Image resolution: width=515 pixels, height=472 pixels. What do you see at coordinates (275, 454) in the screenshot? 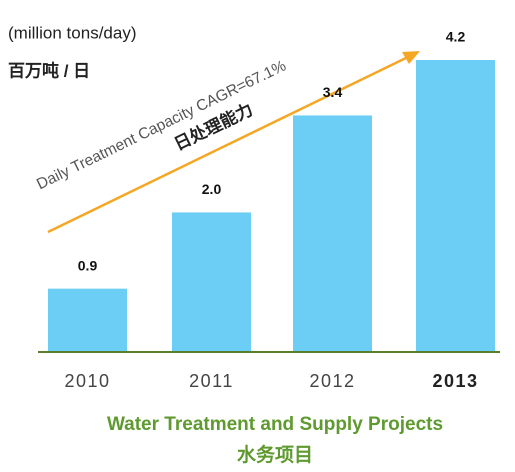
I see `chart-subtitle: 水务项目` at bounding box center [275, 454].